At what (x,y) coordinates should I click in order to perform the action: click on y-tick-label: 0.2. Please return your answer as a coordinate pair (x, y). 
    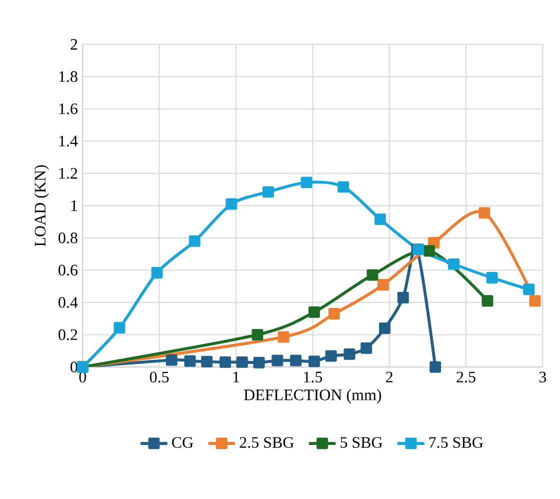
    Looking at the image, I should click on (68, 334).